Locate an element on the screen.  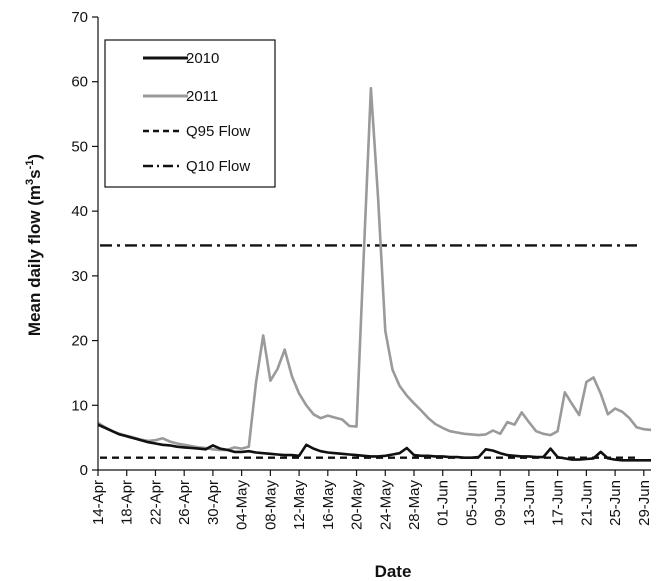
x-tick-label: 14-Apr is located at coordinates (98, 502).